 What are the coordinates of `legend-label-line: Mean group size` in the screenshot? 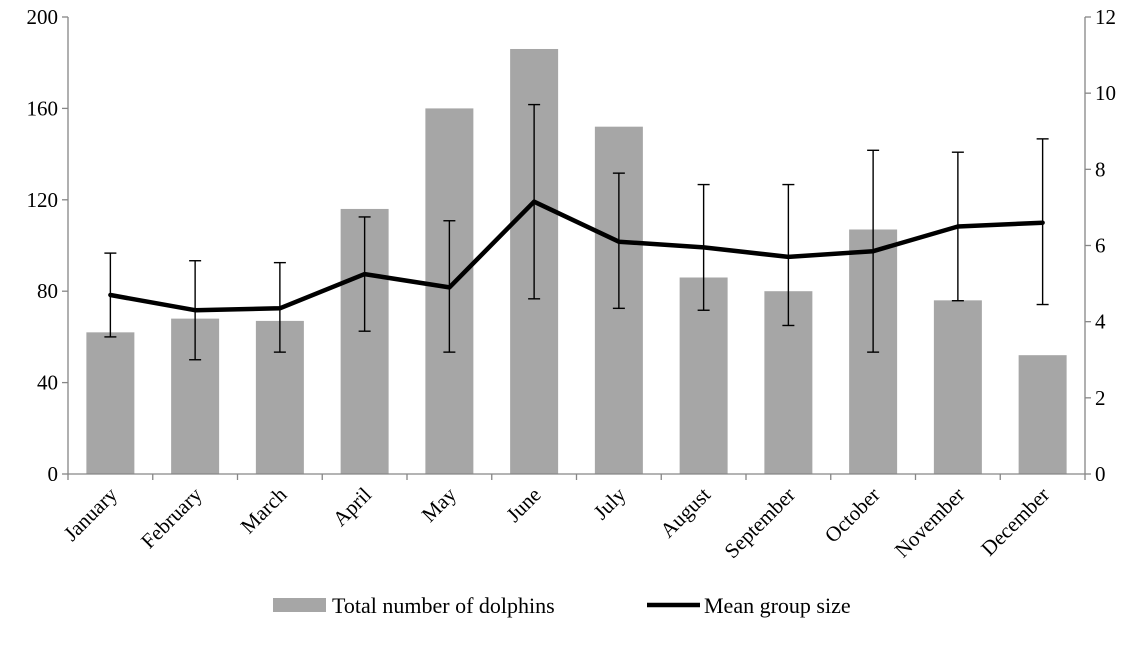 It's located at (777, 605).